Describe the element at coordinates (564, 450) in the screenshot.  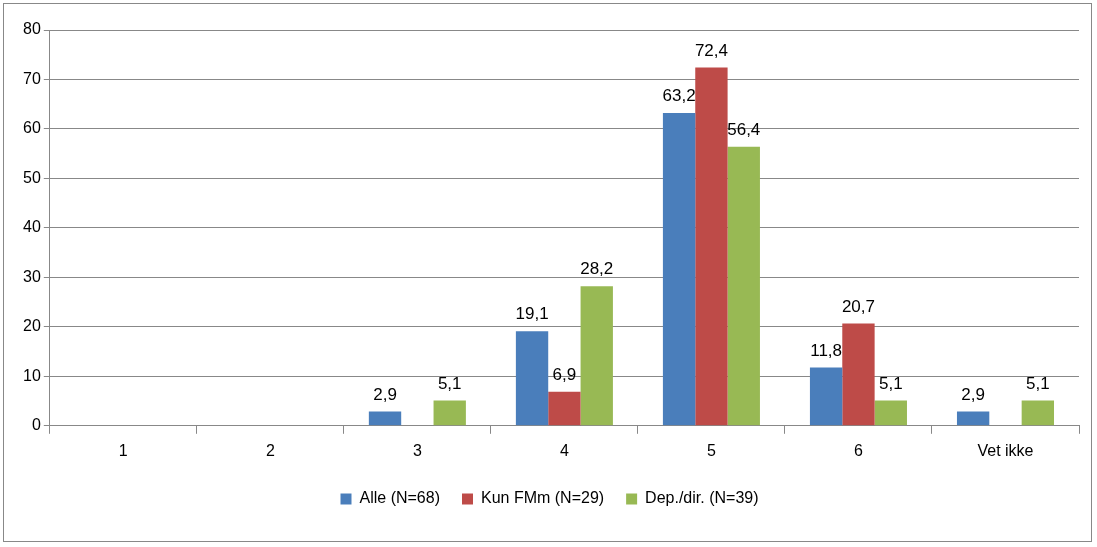
I see `x-tick-label: 4` at that location.